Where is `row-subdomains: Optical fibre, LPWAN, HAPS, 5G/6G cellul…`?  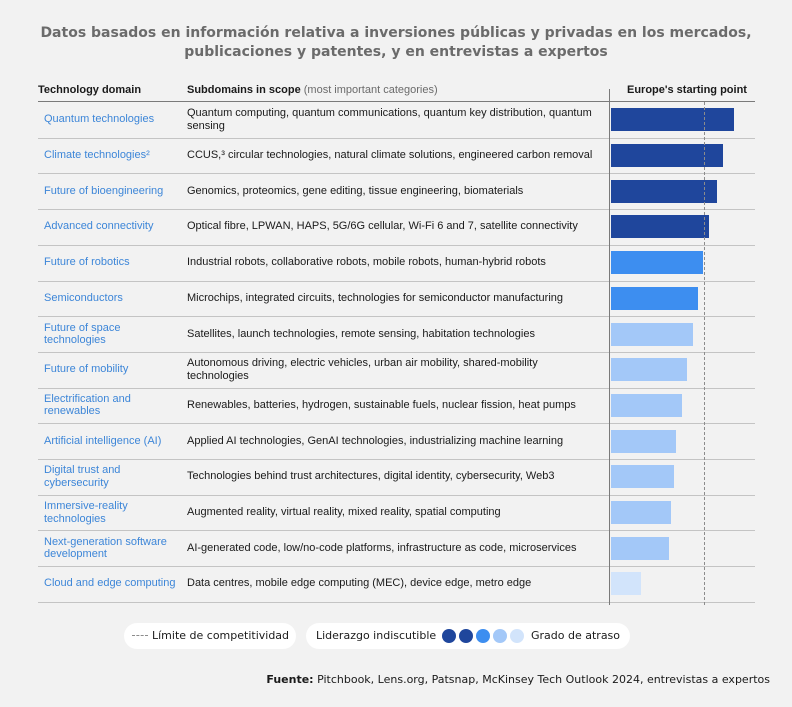
row-subdomains: Optical fibre, LPWAN, HAPS, 5G/6G cellul… is located at coordinates (382, 226).